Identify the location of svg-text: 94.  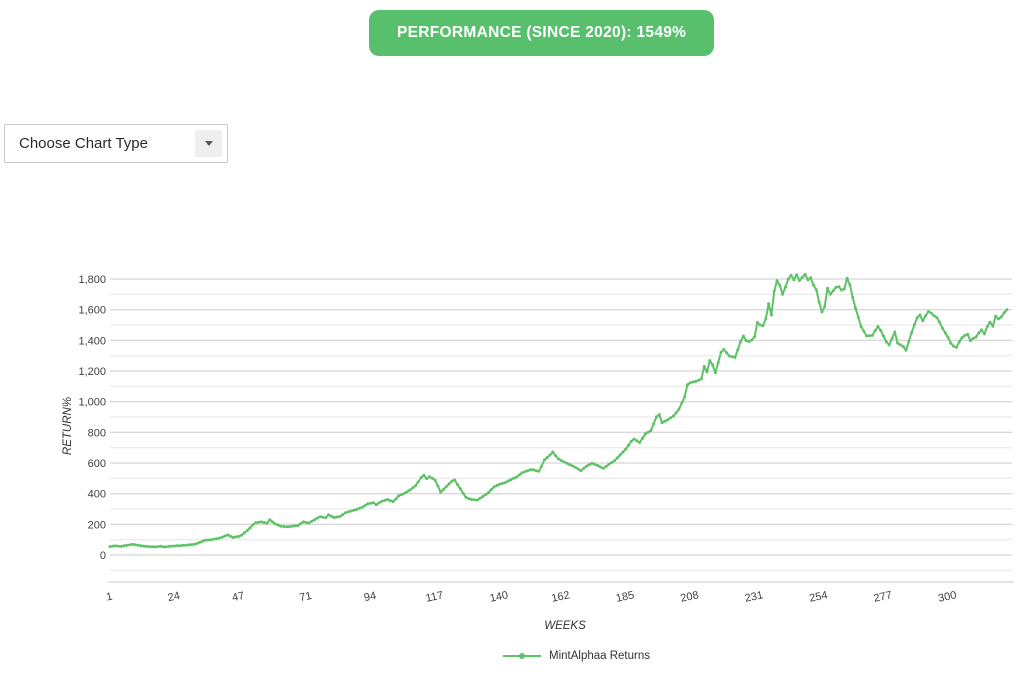
(370, 597).